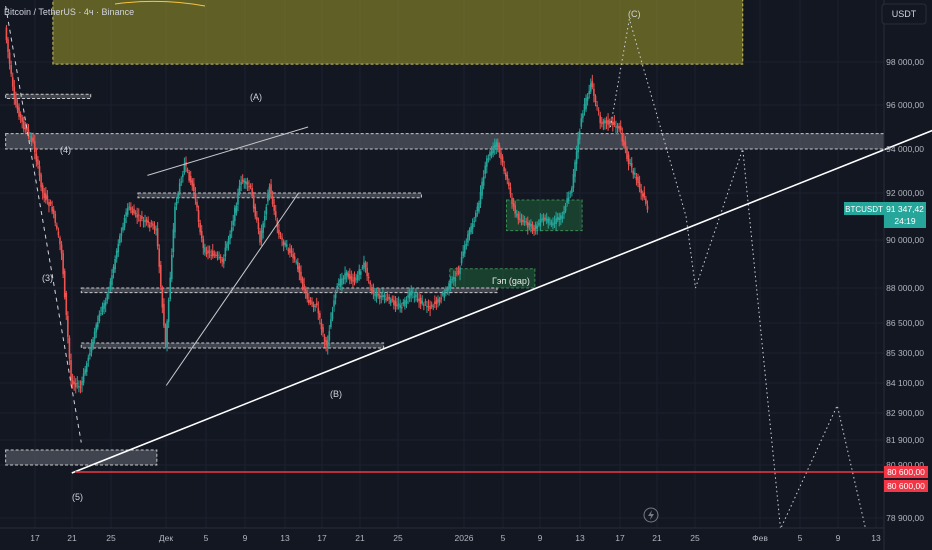  What do you see at coordinates (905, 383) in the screenshot?
I see `price-tick-label: 84 100,00` at bounding box center [905, 383].